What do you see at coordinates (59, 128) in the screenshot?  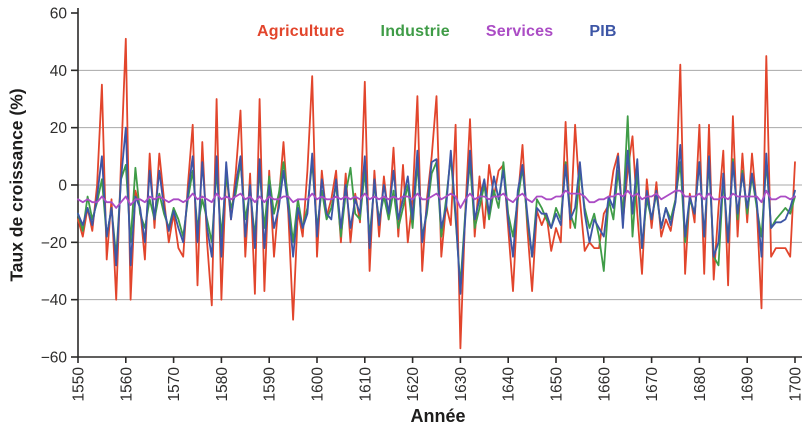 I see `y-tick-label: 20` at bounding box center [59, 128].